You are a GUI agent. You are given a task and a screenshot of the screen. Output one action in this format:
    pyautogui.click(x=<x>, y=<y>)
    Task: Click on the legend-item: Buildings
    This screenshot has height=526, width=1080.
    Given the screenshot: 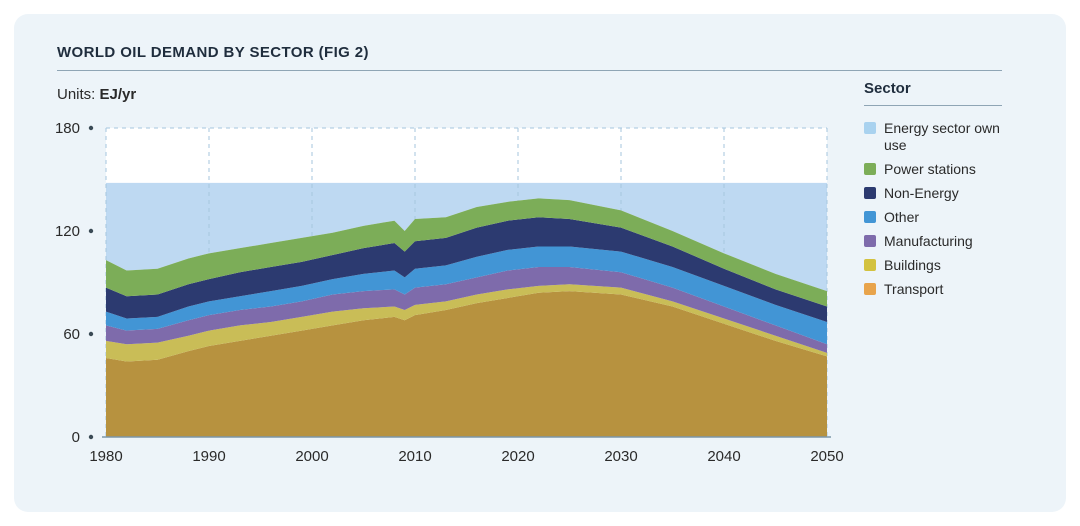 What is the action you would take?
    pyautogui.click(x=934, y=265)
    